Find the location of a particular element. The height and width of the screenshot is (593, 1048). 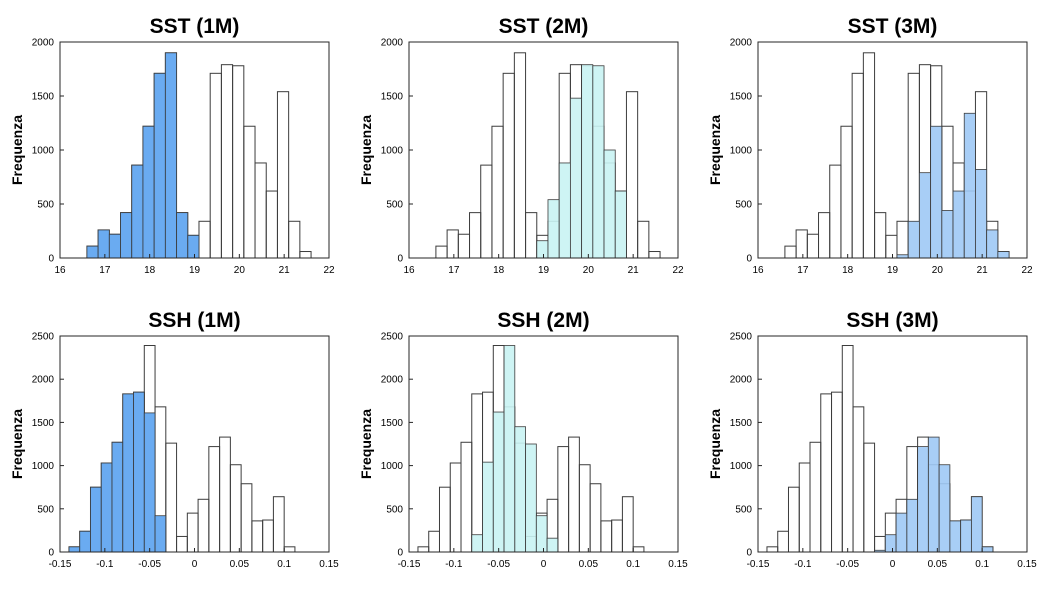

chart-title: SSH (3M) is located at coordinates (892, 320).